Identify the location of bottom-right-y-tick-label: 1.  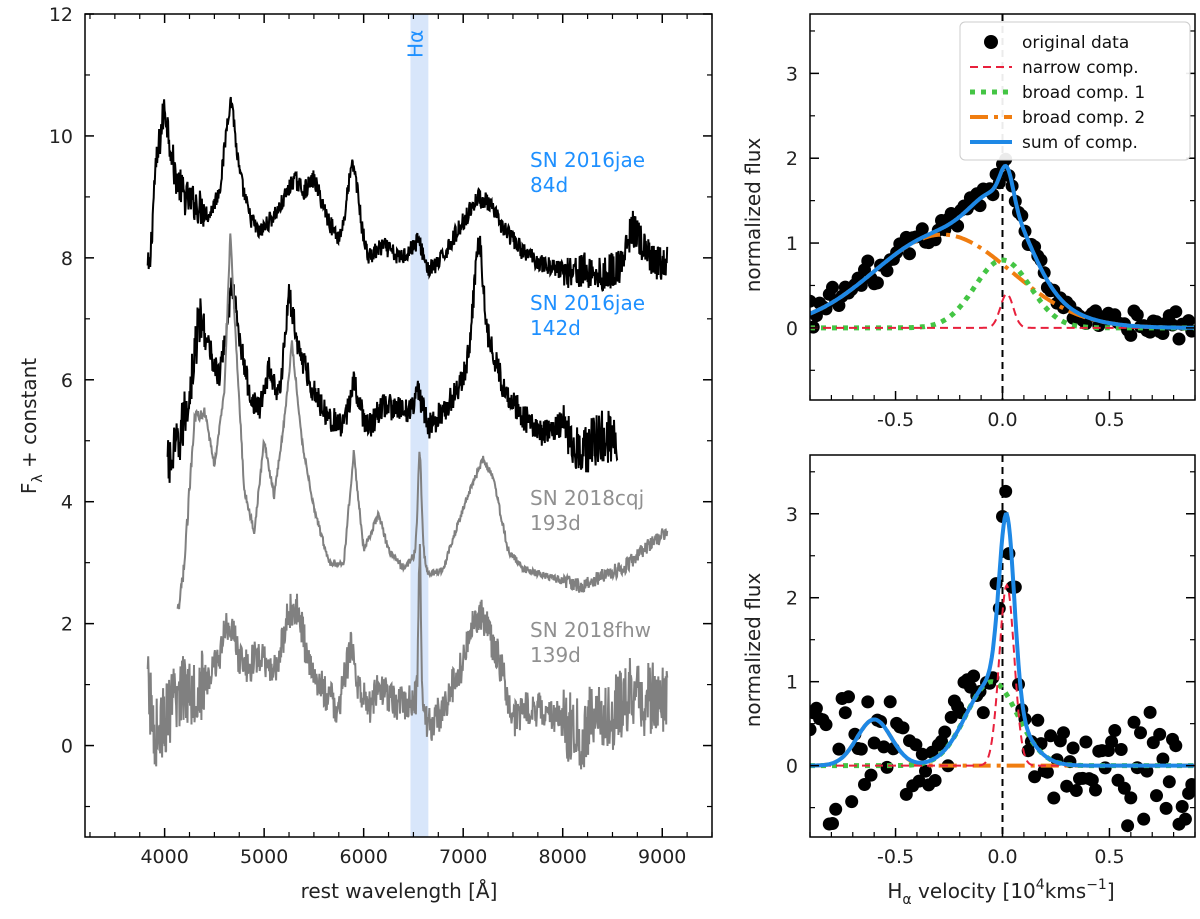
(792, 683).